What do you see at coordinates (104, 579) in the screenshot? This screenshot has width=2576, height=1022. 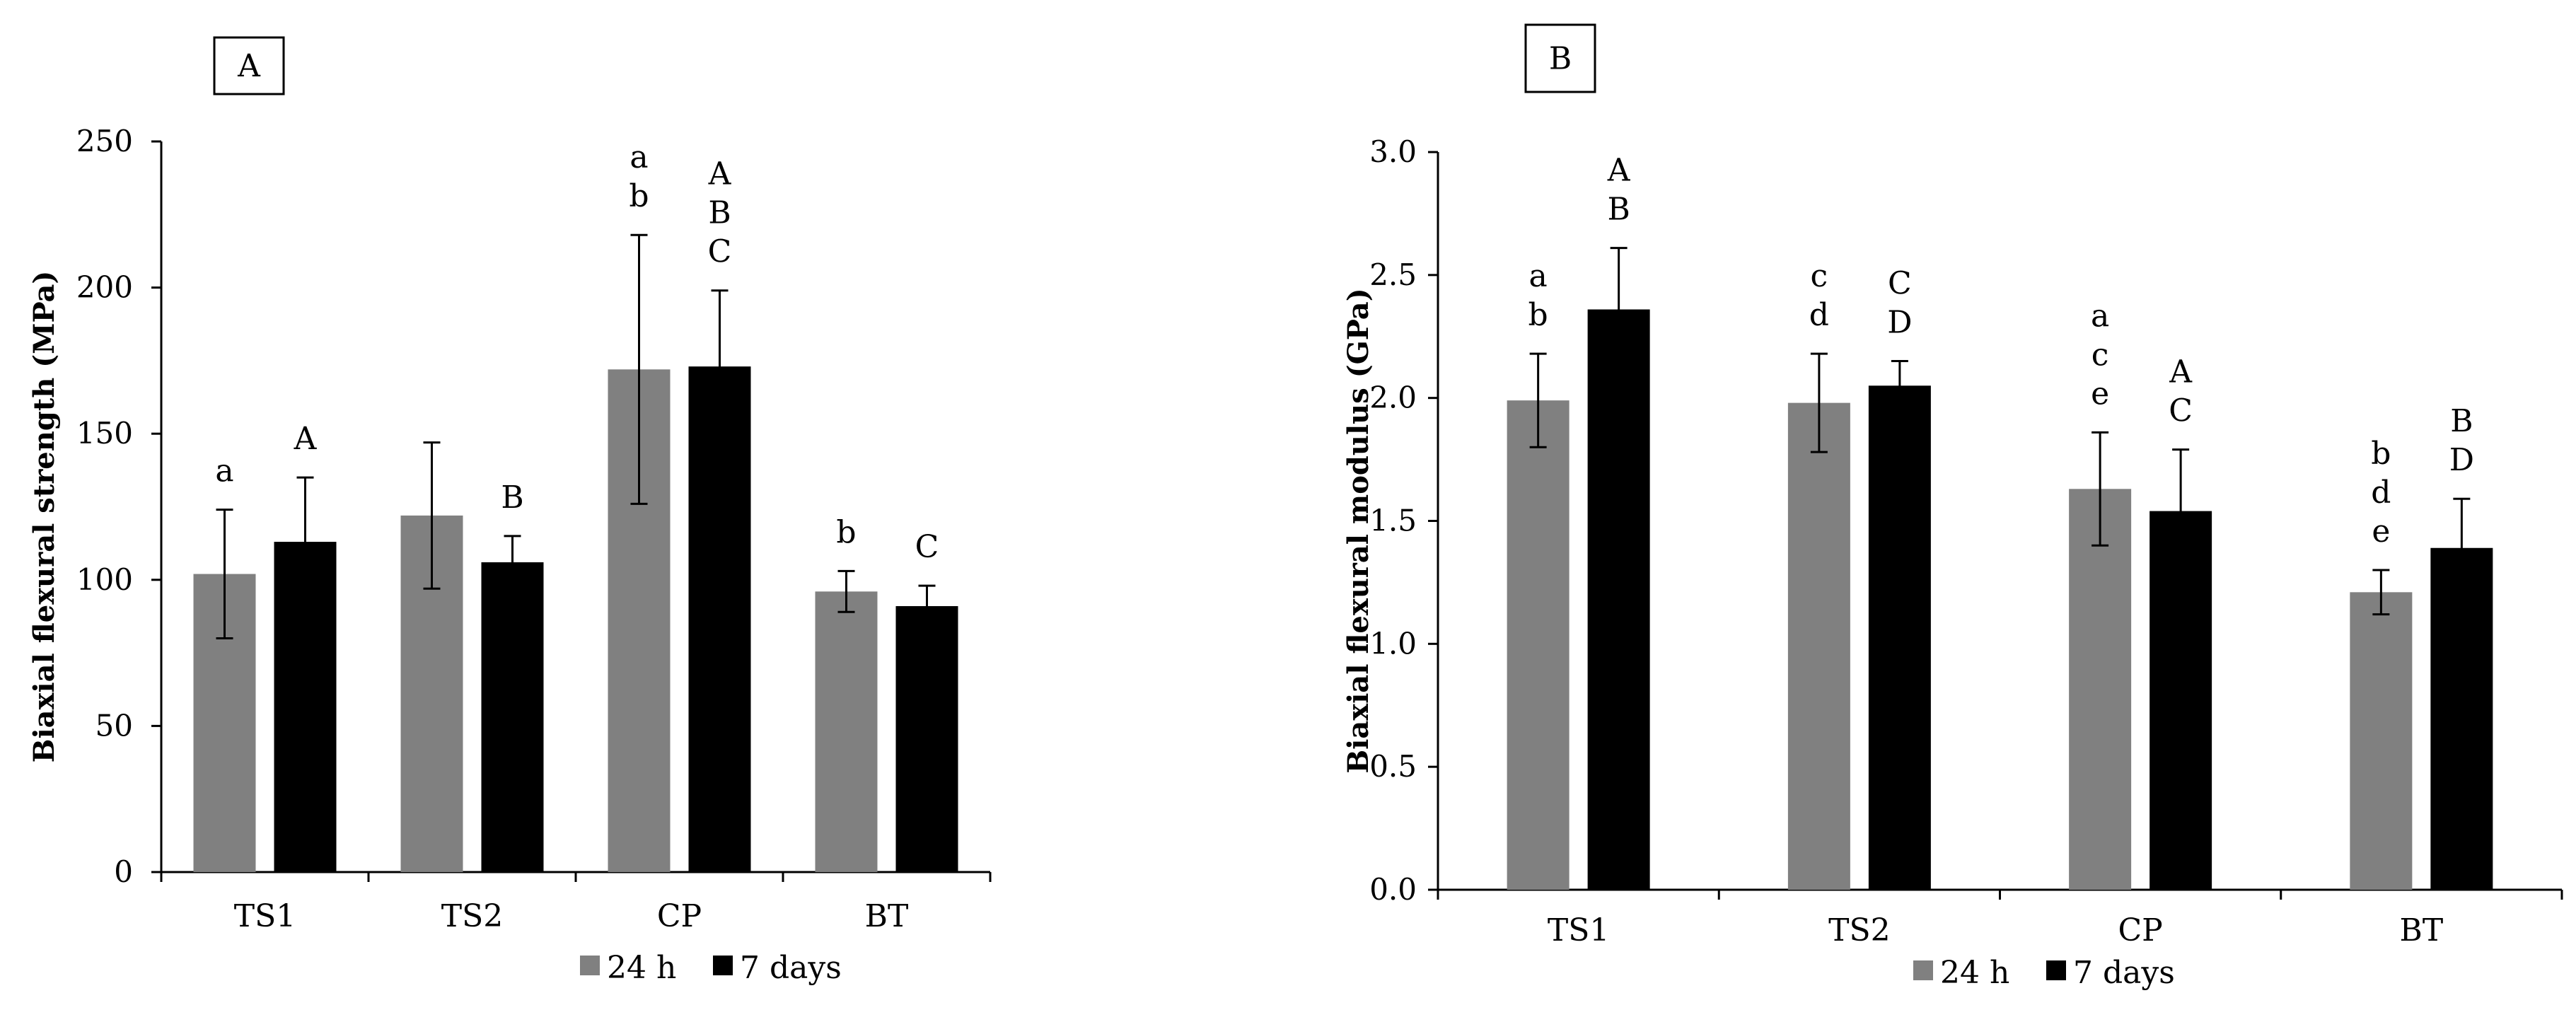 I see `y-tick-label: 100` at bounding box center [104, 579].